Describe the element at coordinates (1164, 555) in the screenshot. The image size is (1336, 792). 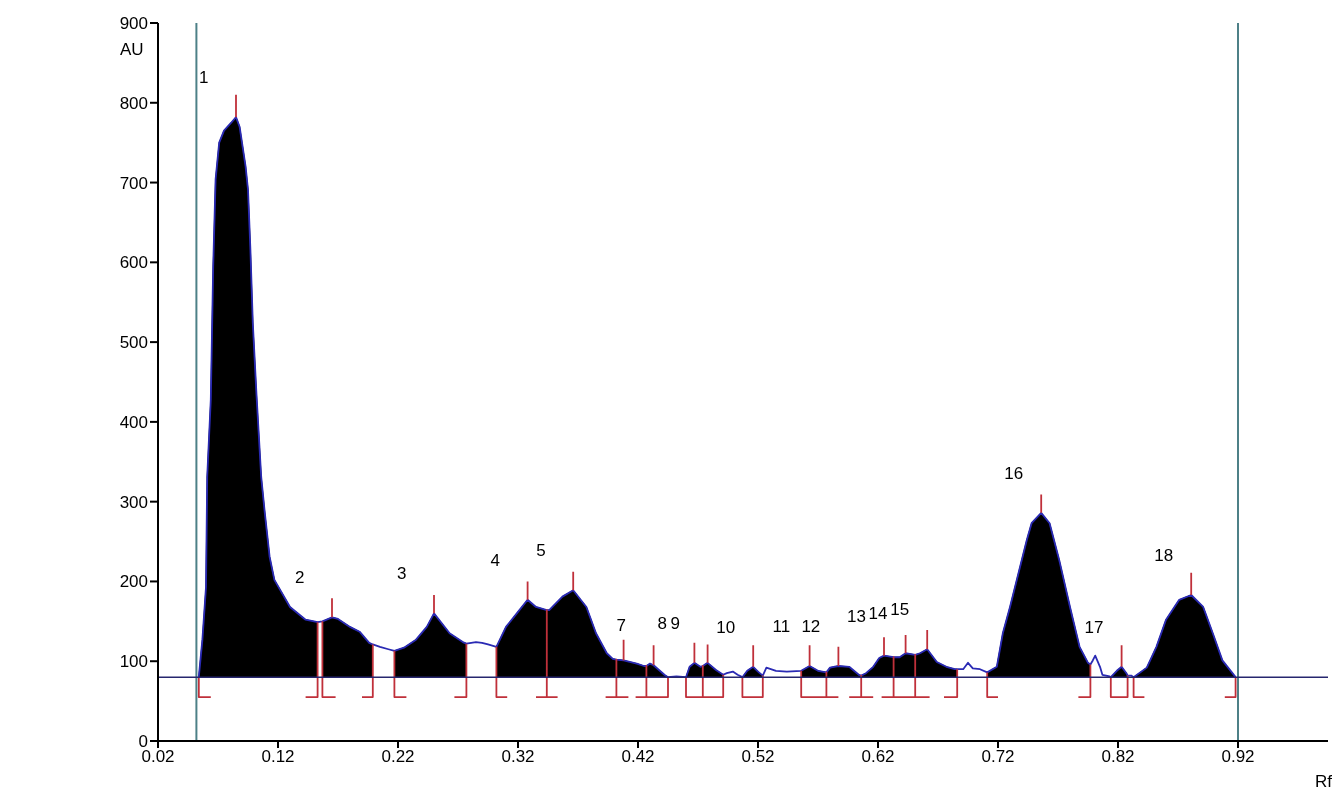
I see `annotation: 18` at that location.